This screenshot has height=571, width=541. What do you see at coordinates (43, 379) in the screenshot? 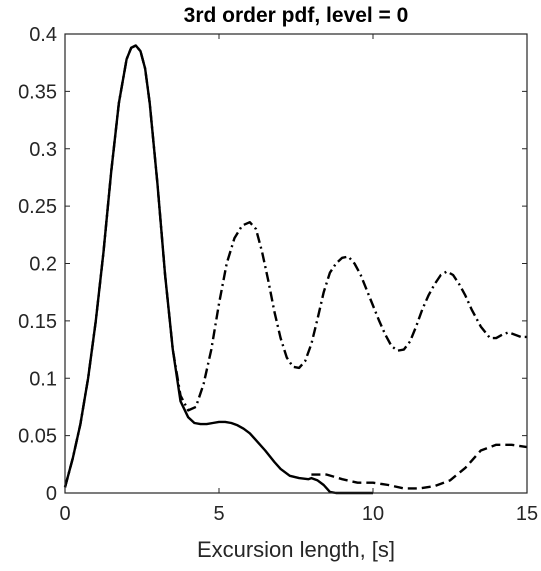
I see `y-tick-label: 0.1` at bounding box center [43, 379].